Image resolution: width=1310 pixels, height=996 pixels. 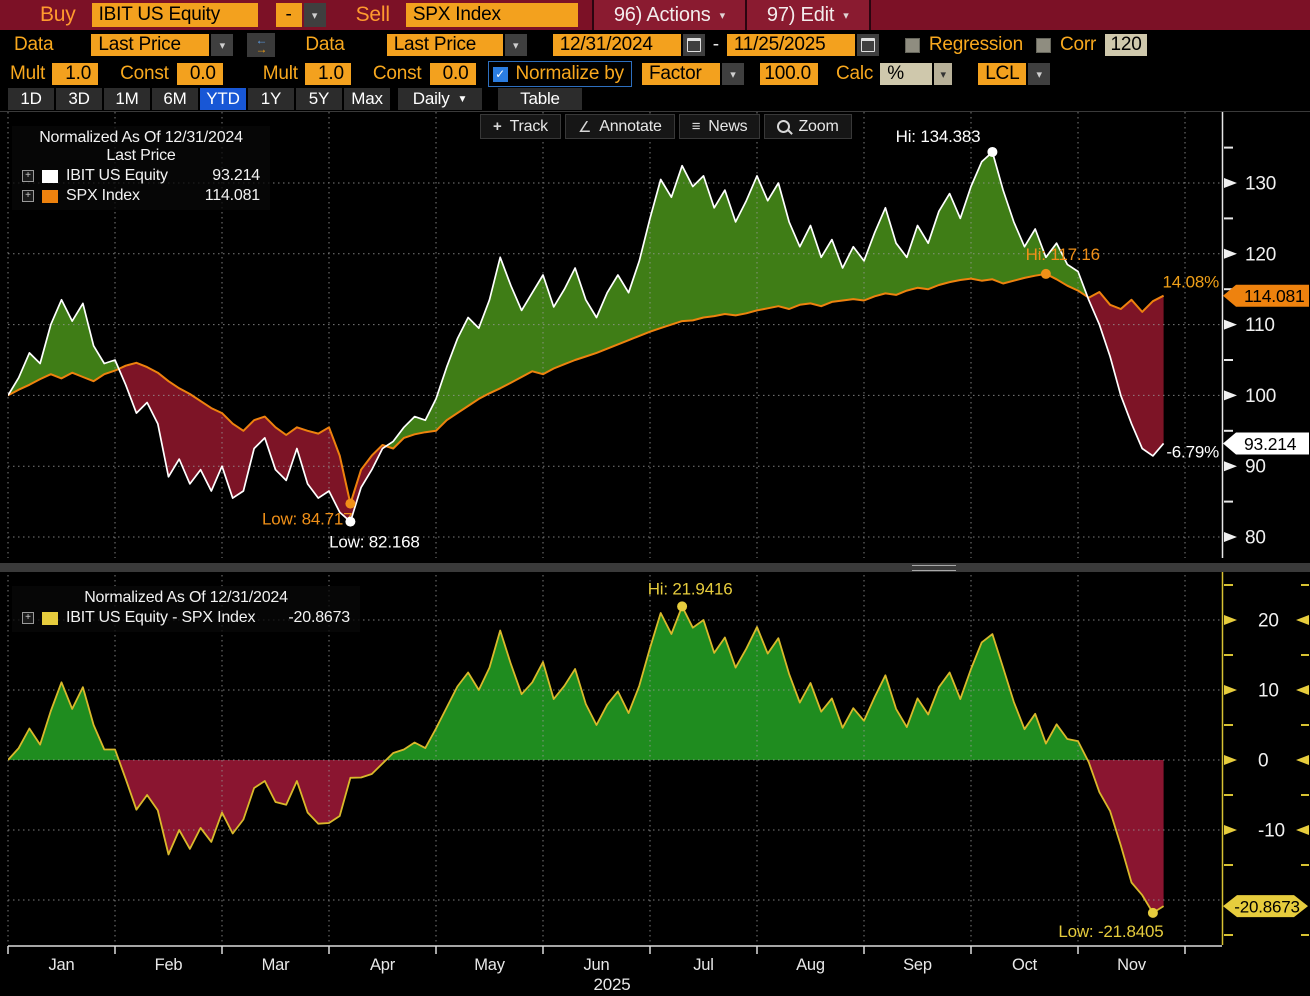 What do you see at coordinates (1255, 467) in the screenshot?
I see `svg-text: 90` at bounding box center [1255, 467].